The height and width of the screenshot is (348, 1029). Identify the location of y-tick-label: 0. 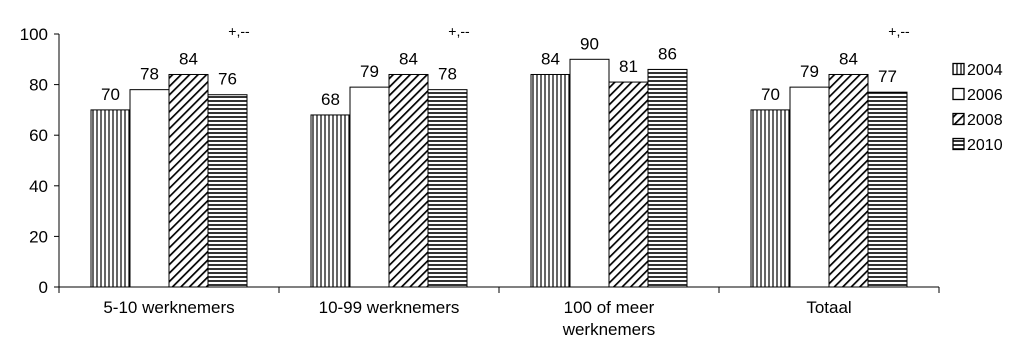
(43, 287).